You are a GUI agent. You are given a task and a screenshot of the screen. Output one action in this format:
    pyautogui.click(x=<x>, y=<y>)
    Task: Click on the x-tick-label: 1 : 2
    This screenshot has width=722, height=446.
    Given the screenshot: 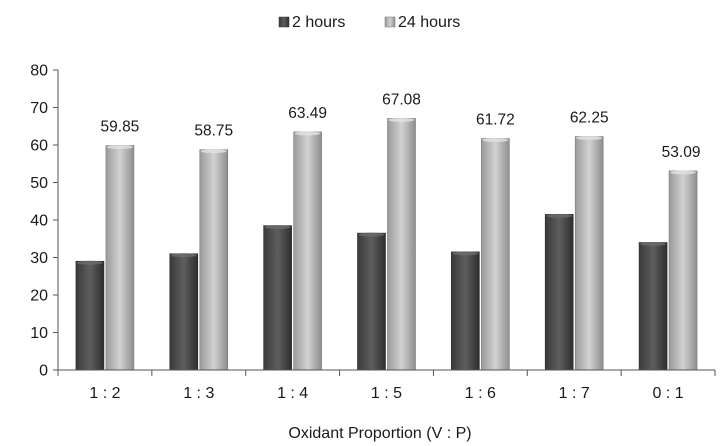 What is the action you would take?
    pyautogui.click(x=104, y=393)
    